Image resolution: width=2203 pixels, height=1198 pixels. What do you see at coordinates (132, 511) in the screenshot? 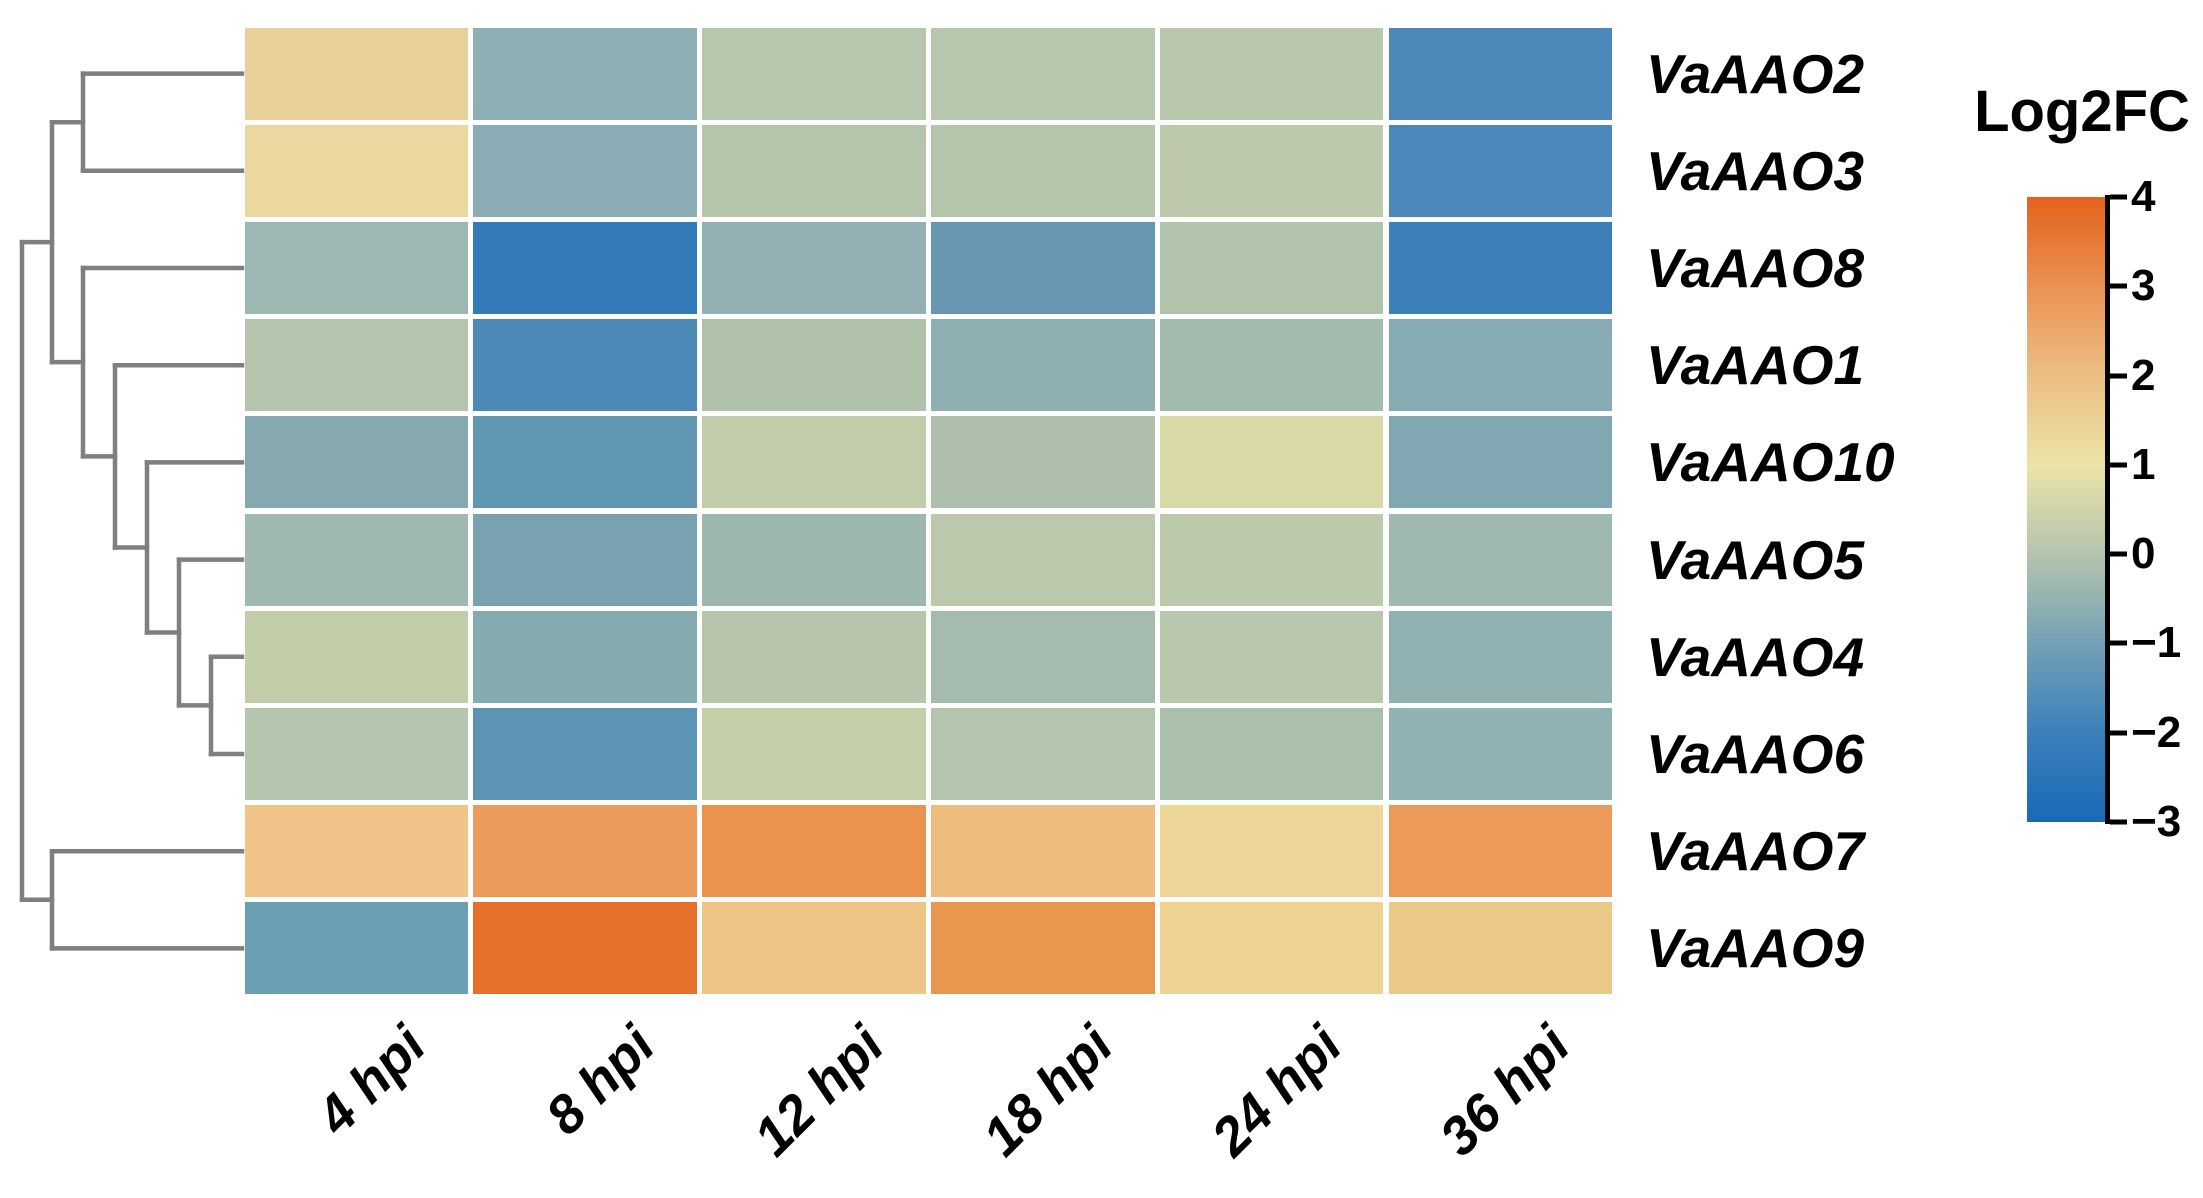
I see `dendrogram` at bounding box center [132, 511].